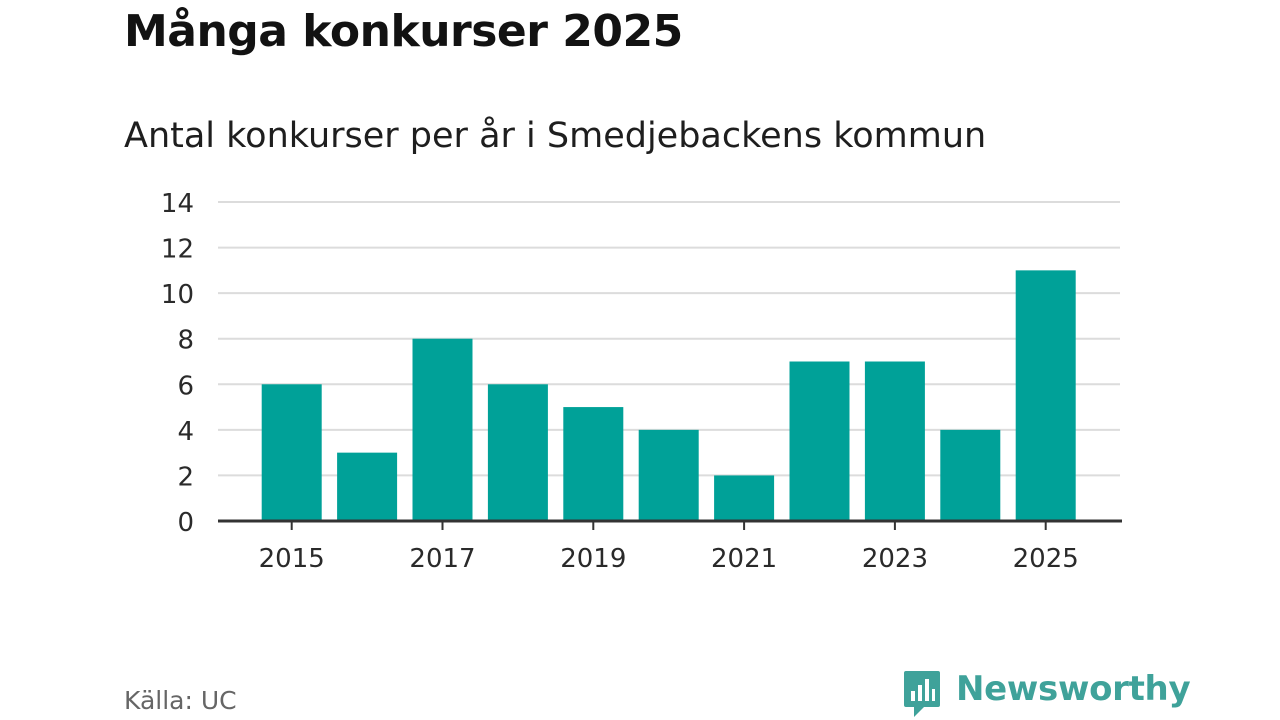  What do you see at coordinates (593, 559) in the screenshot?
I see `x-tick-label: 2019` at bounding box center [593, 559].